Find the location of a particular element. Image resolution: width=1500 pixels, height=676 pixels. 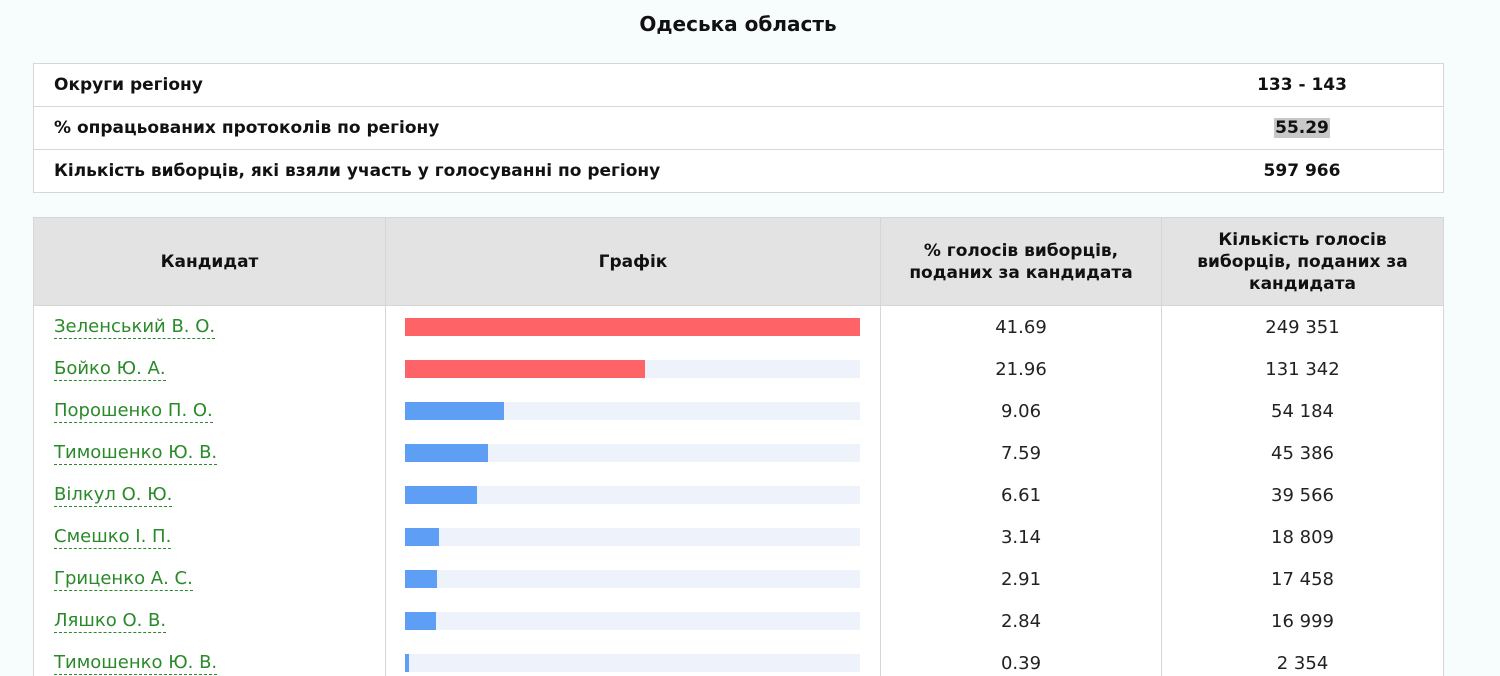

table-row: Бойко Ю. А. 21.96 131 342 is located at coordinates (738, 369).